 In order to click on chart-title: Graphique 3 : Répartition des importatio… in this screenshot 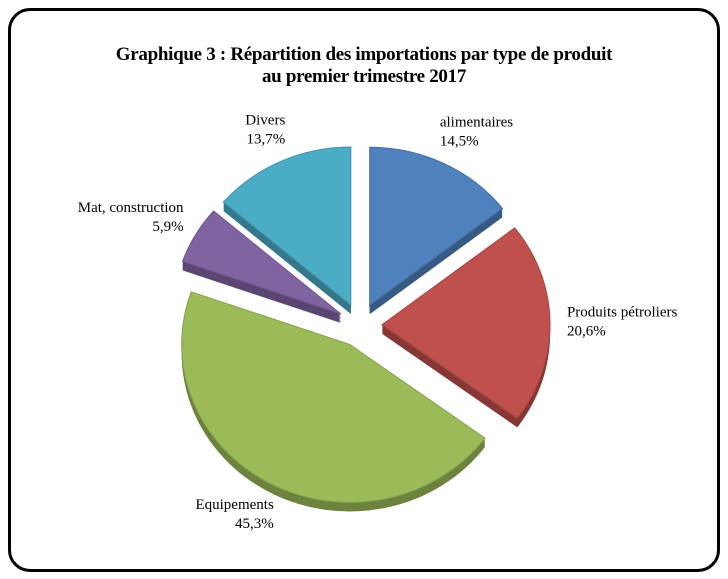, I will do `click(364, 65)`.